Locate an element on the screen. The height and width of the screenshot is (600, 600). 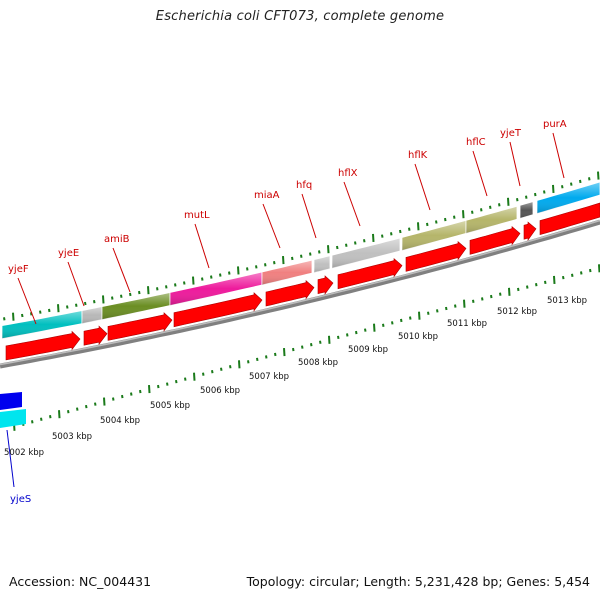
gene-label-mutL: mutL is located at coordinates (197, 215).